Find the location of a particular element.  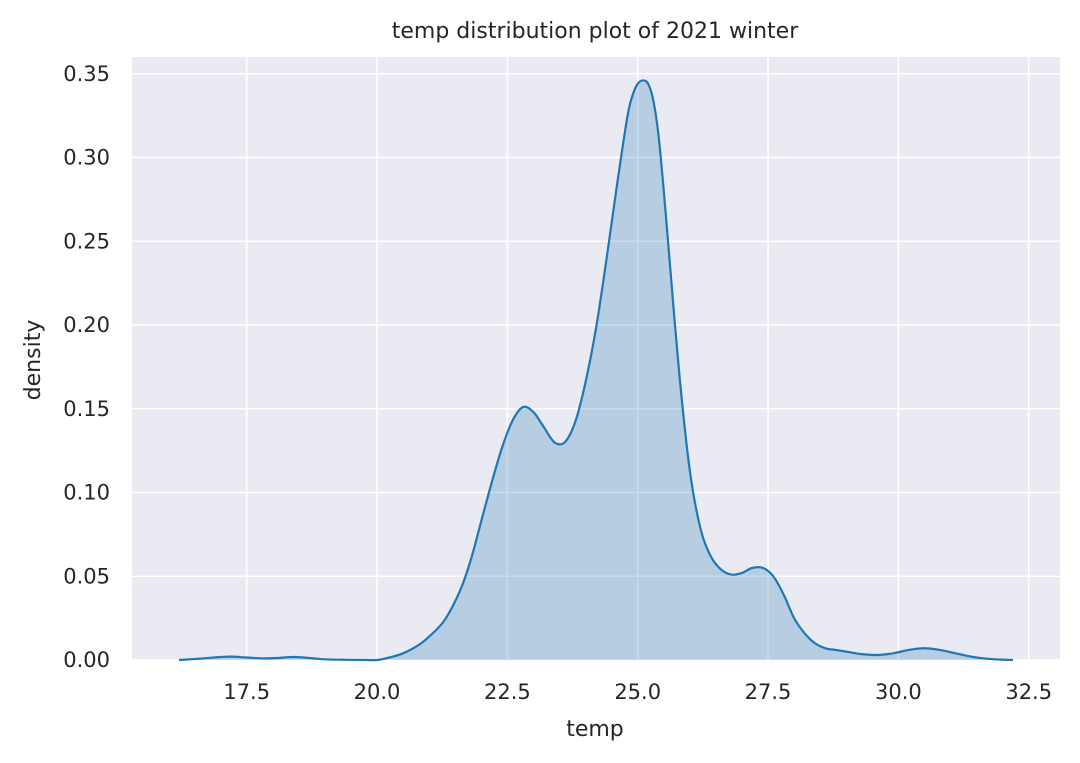

x-tick-labels: 17.5 20.0 22.5 25.0 27.5 30.0 32.5 is located at coordinates (637, 692).